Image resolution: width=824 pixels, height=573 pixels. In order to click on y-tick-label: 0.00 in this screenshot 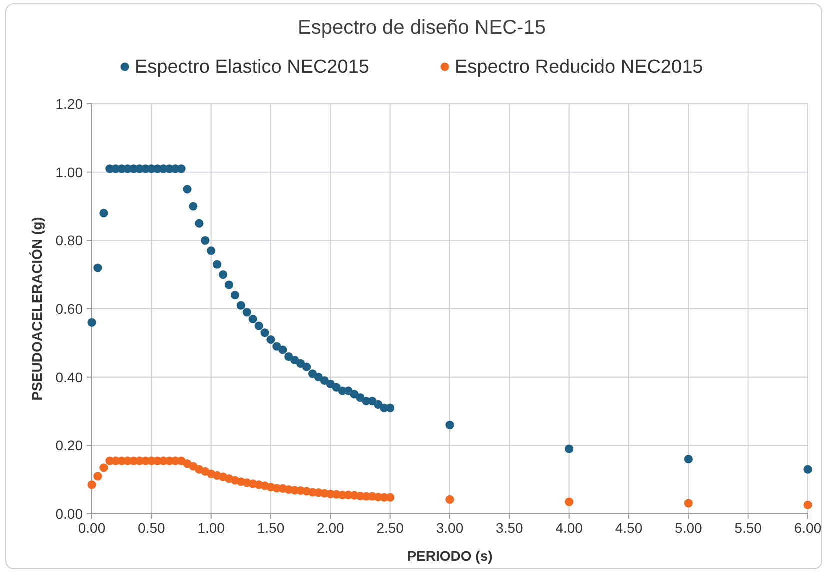, I will do `click(70, 514)`.